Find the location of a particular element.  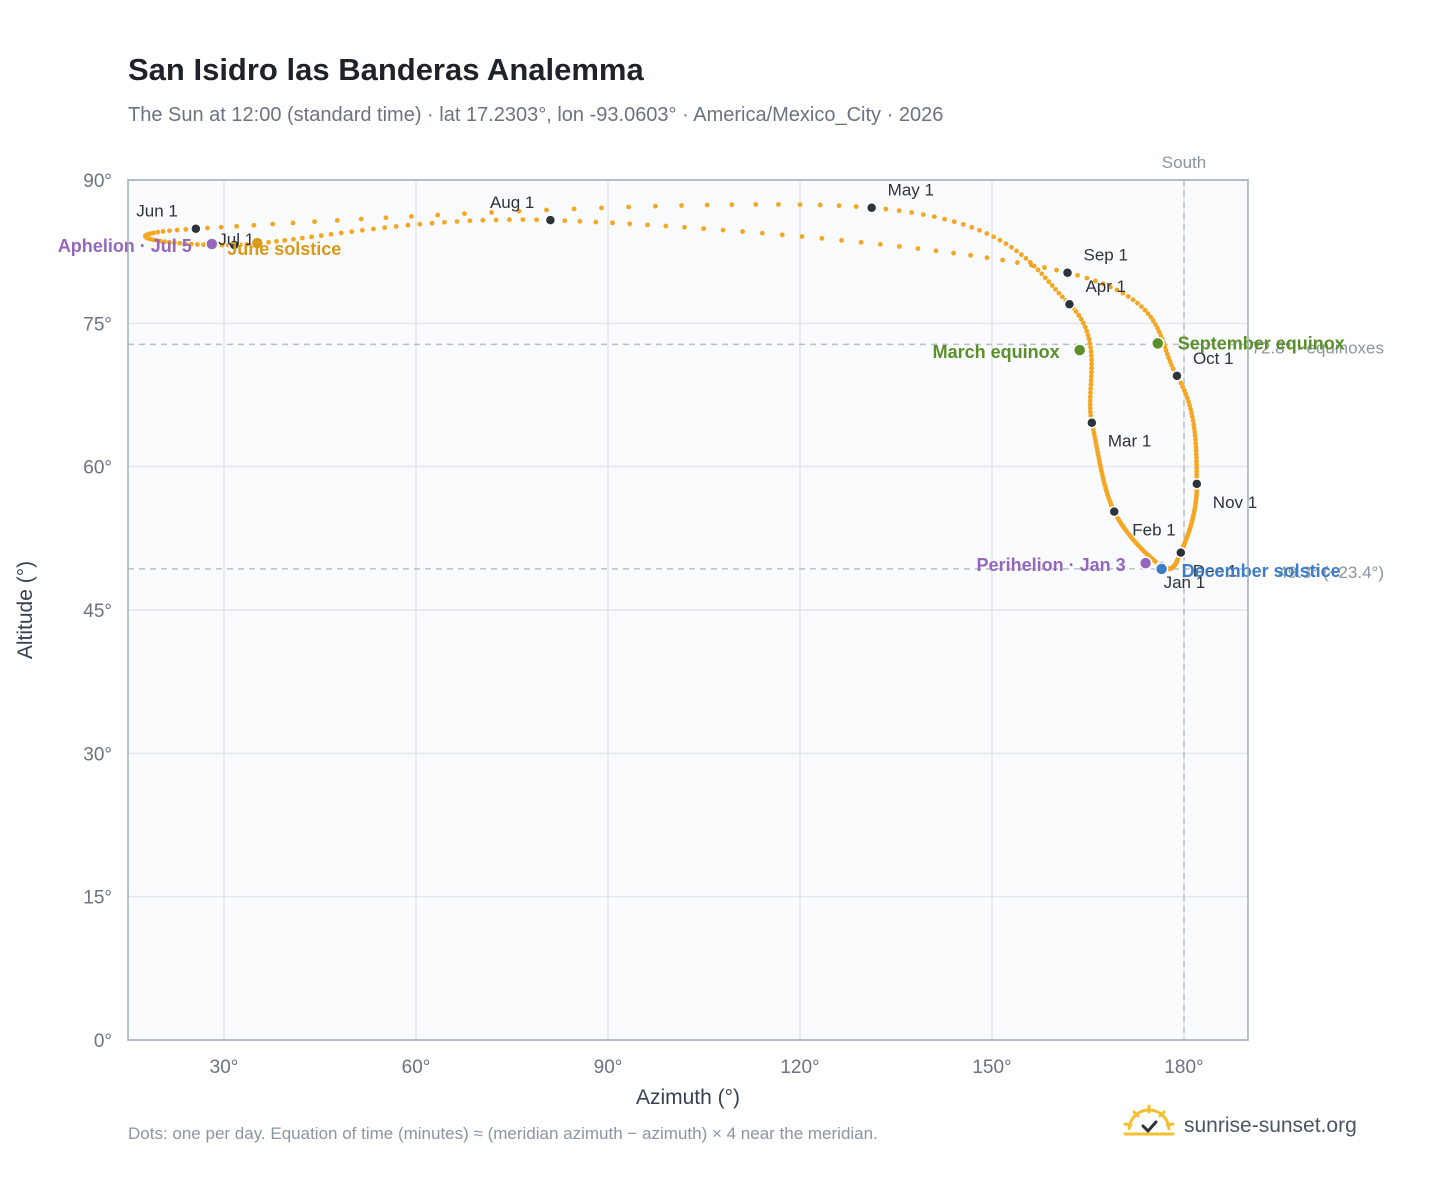

brand-name: sunrise-sunset.org is located at coordinates (1270, 1125).